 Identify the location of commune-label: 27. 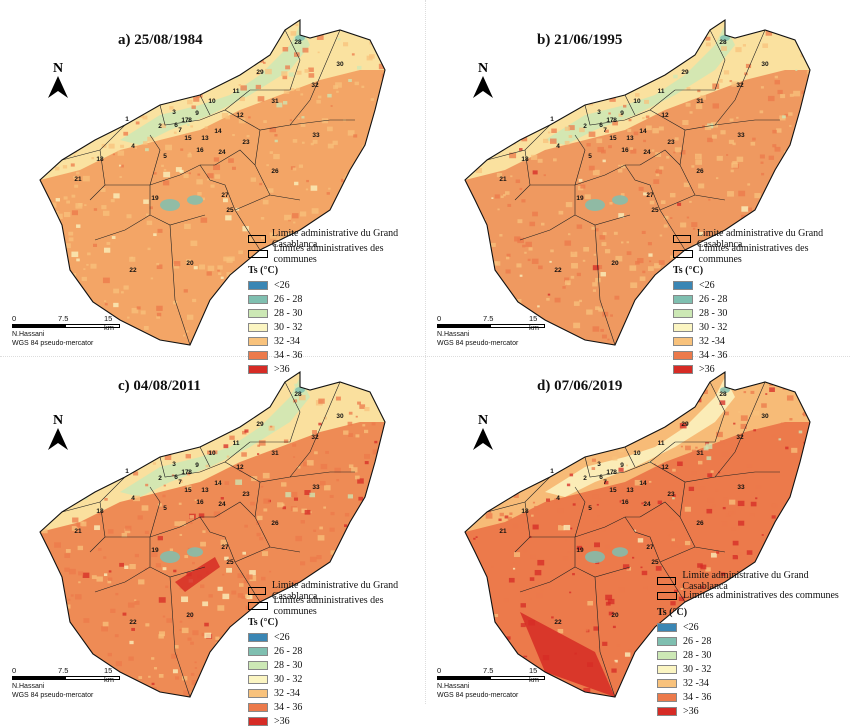
(650, 547).